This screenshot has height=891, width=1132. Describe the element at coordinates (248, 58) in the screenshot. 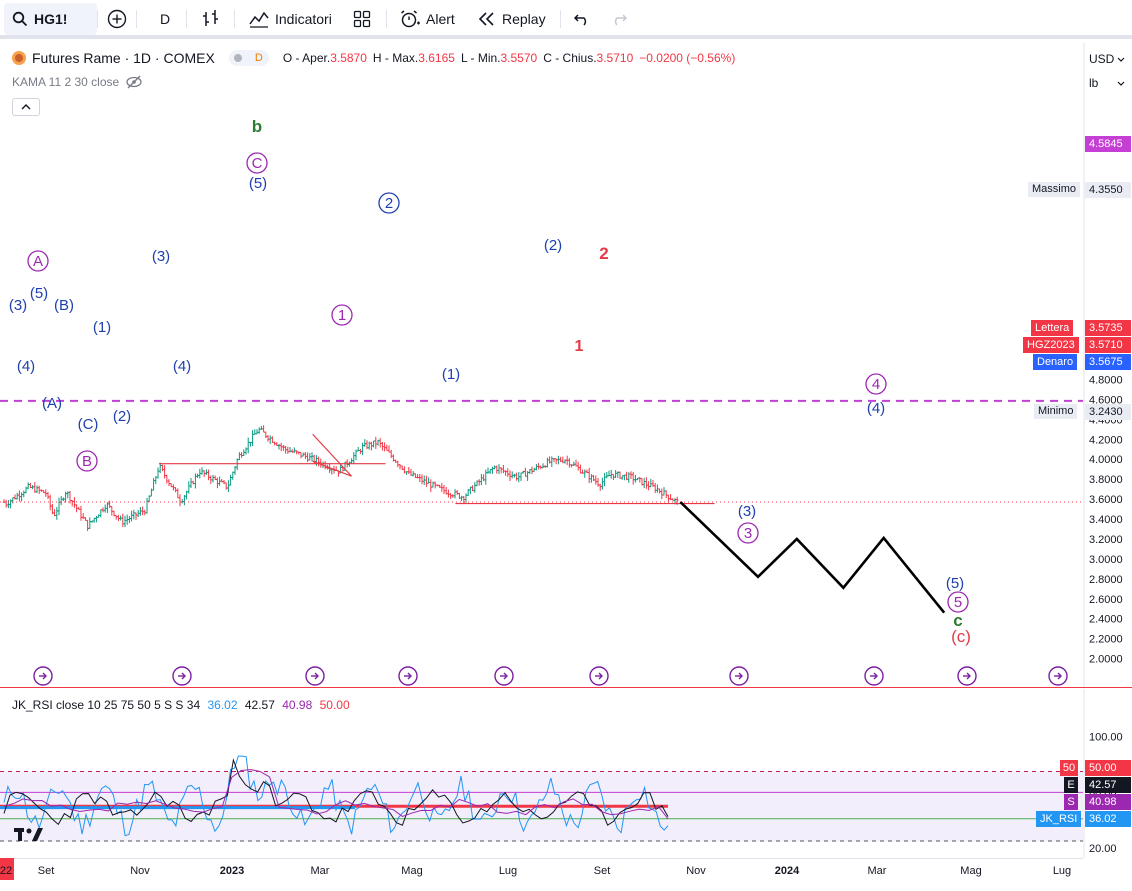

I see `market-status-badge: D` at that location.